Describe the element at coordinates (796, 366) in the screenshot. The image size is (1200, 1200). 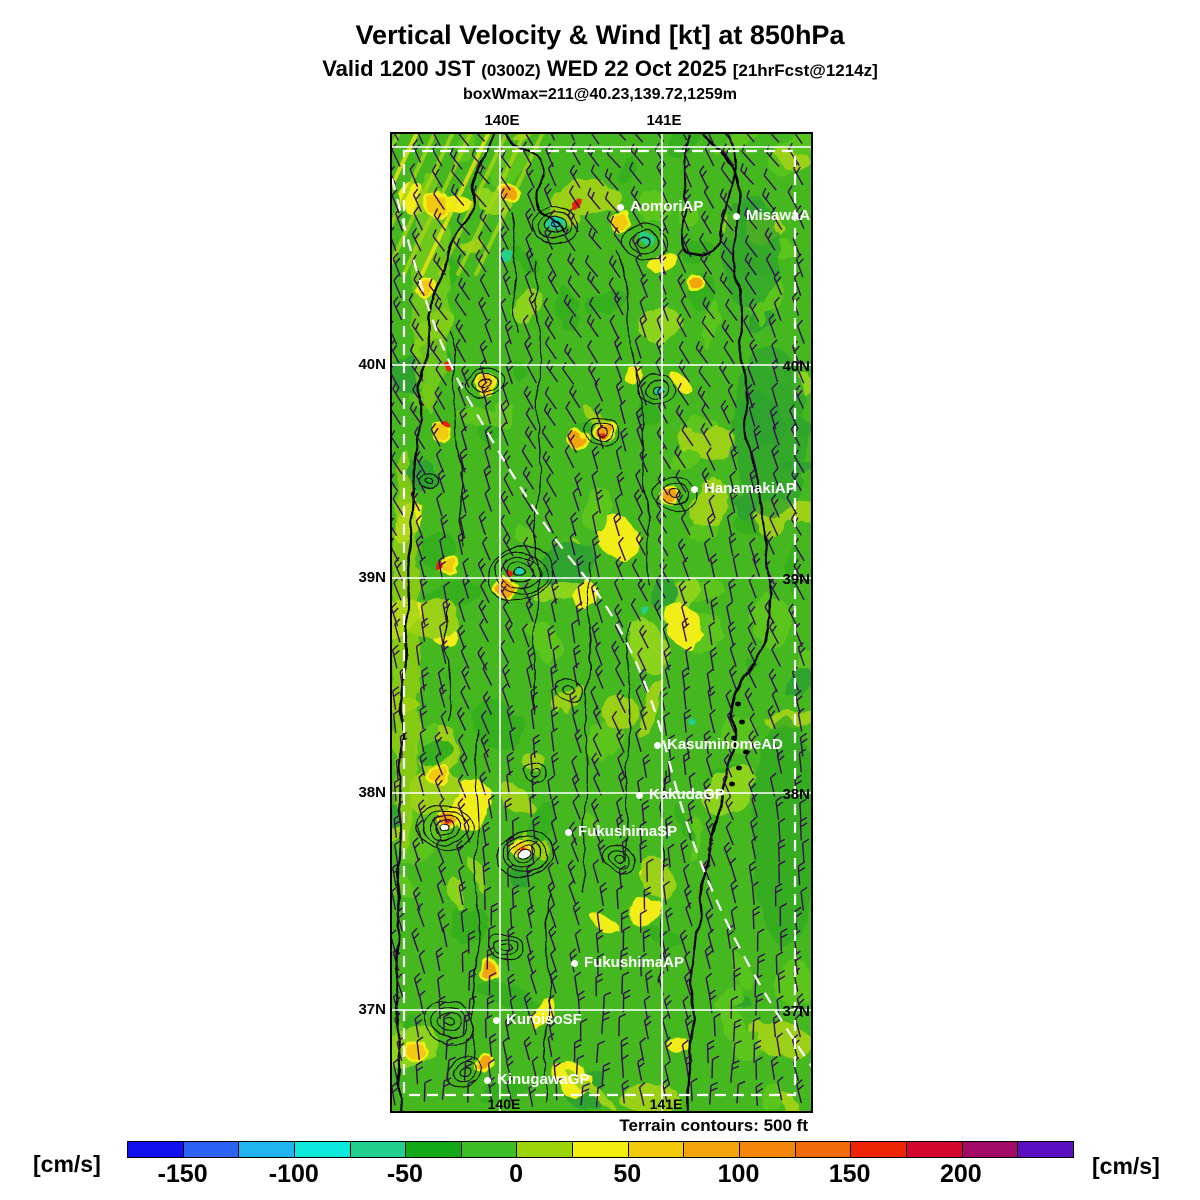
I see `lat-label-right: 40N` at that location.